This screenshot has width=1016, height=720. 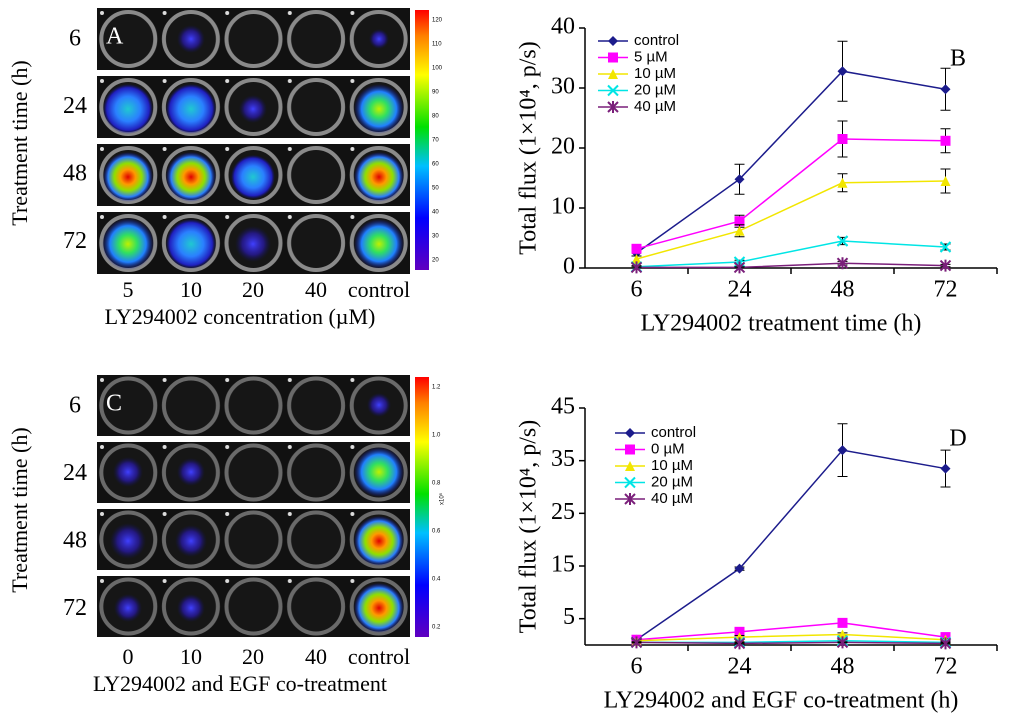 What do you see at coordinates (263, 141) in the screenshot?
I see `image-panel-a` at bounding box center [263, 141].